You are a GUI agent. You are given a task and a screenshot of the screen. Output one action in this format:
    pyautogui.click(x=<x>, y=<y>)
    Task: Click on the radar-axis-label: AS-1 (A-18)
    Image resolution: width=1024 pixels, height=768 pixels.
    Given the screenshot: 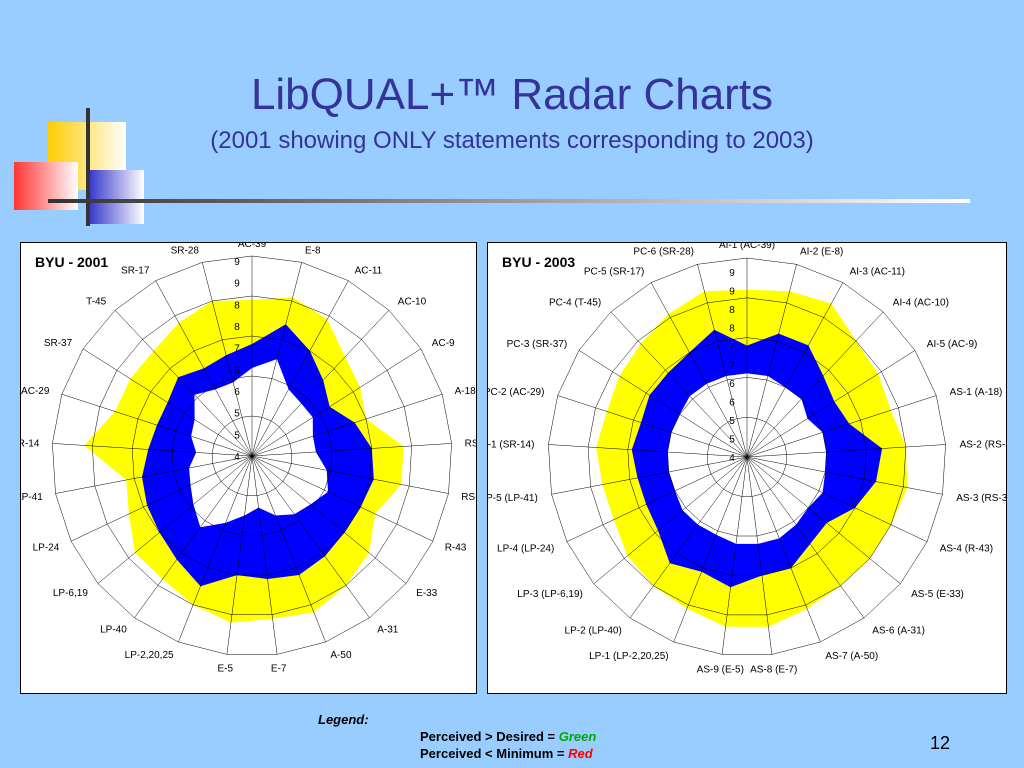 What is the action you would take?
    pyautogui.click(x=976, y=392)
    